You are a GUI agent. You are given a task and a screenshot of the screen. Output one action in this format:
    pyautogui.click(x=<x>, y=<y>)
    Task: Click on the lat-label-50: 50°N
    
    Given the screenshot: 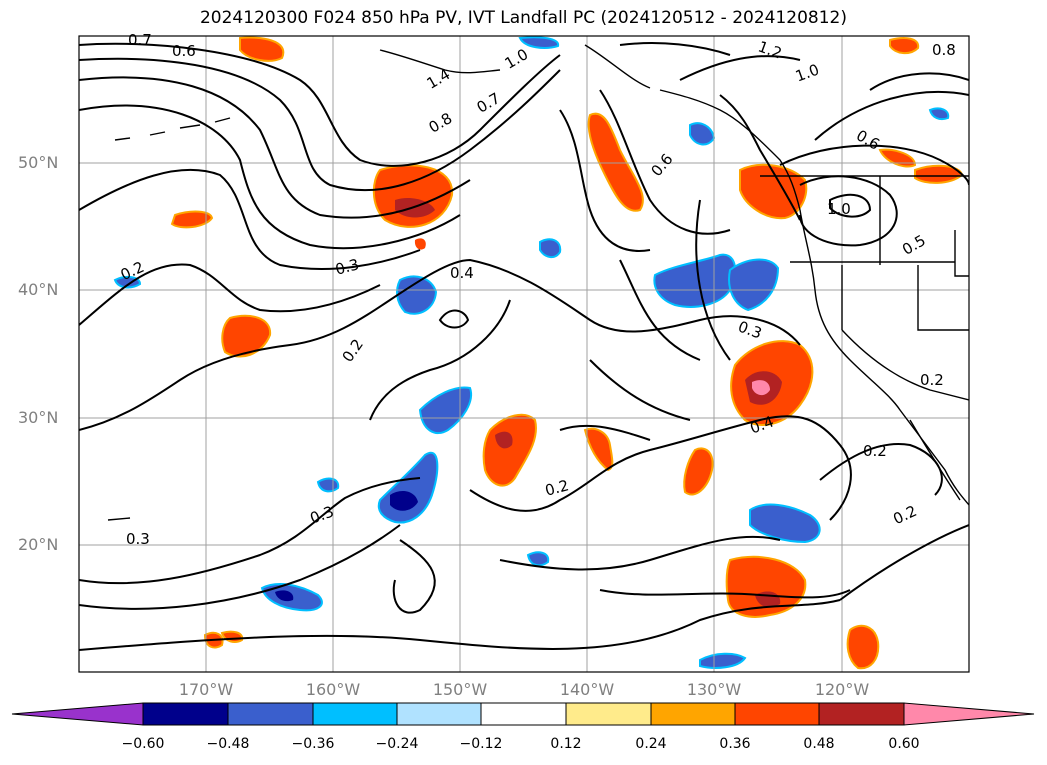 What is the action you would take?
    pyautogui.click(x=38, y=162)
    